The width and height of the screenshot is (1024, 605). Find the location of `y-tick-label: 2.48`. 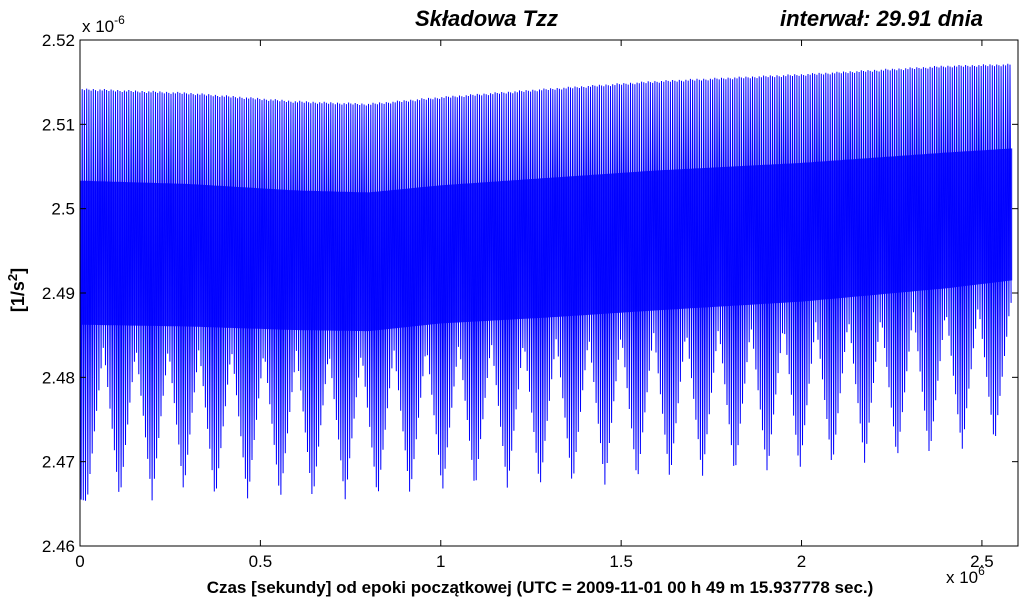

y-tick-label: 2.48 is located at coordinates (58, 377).